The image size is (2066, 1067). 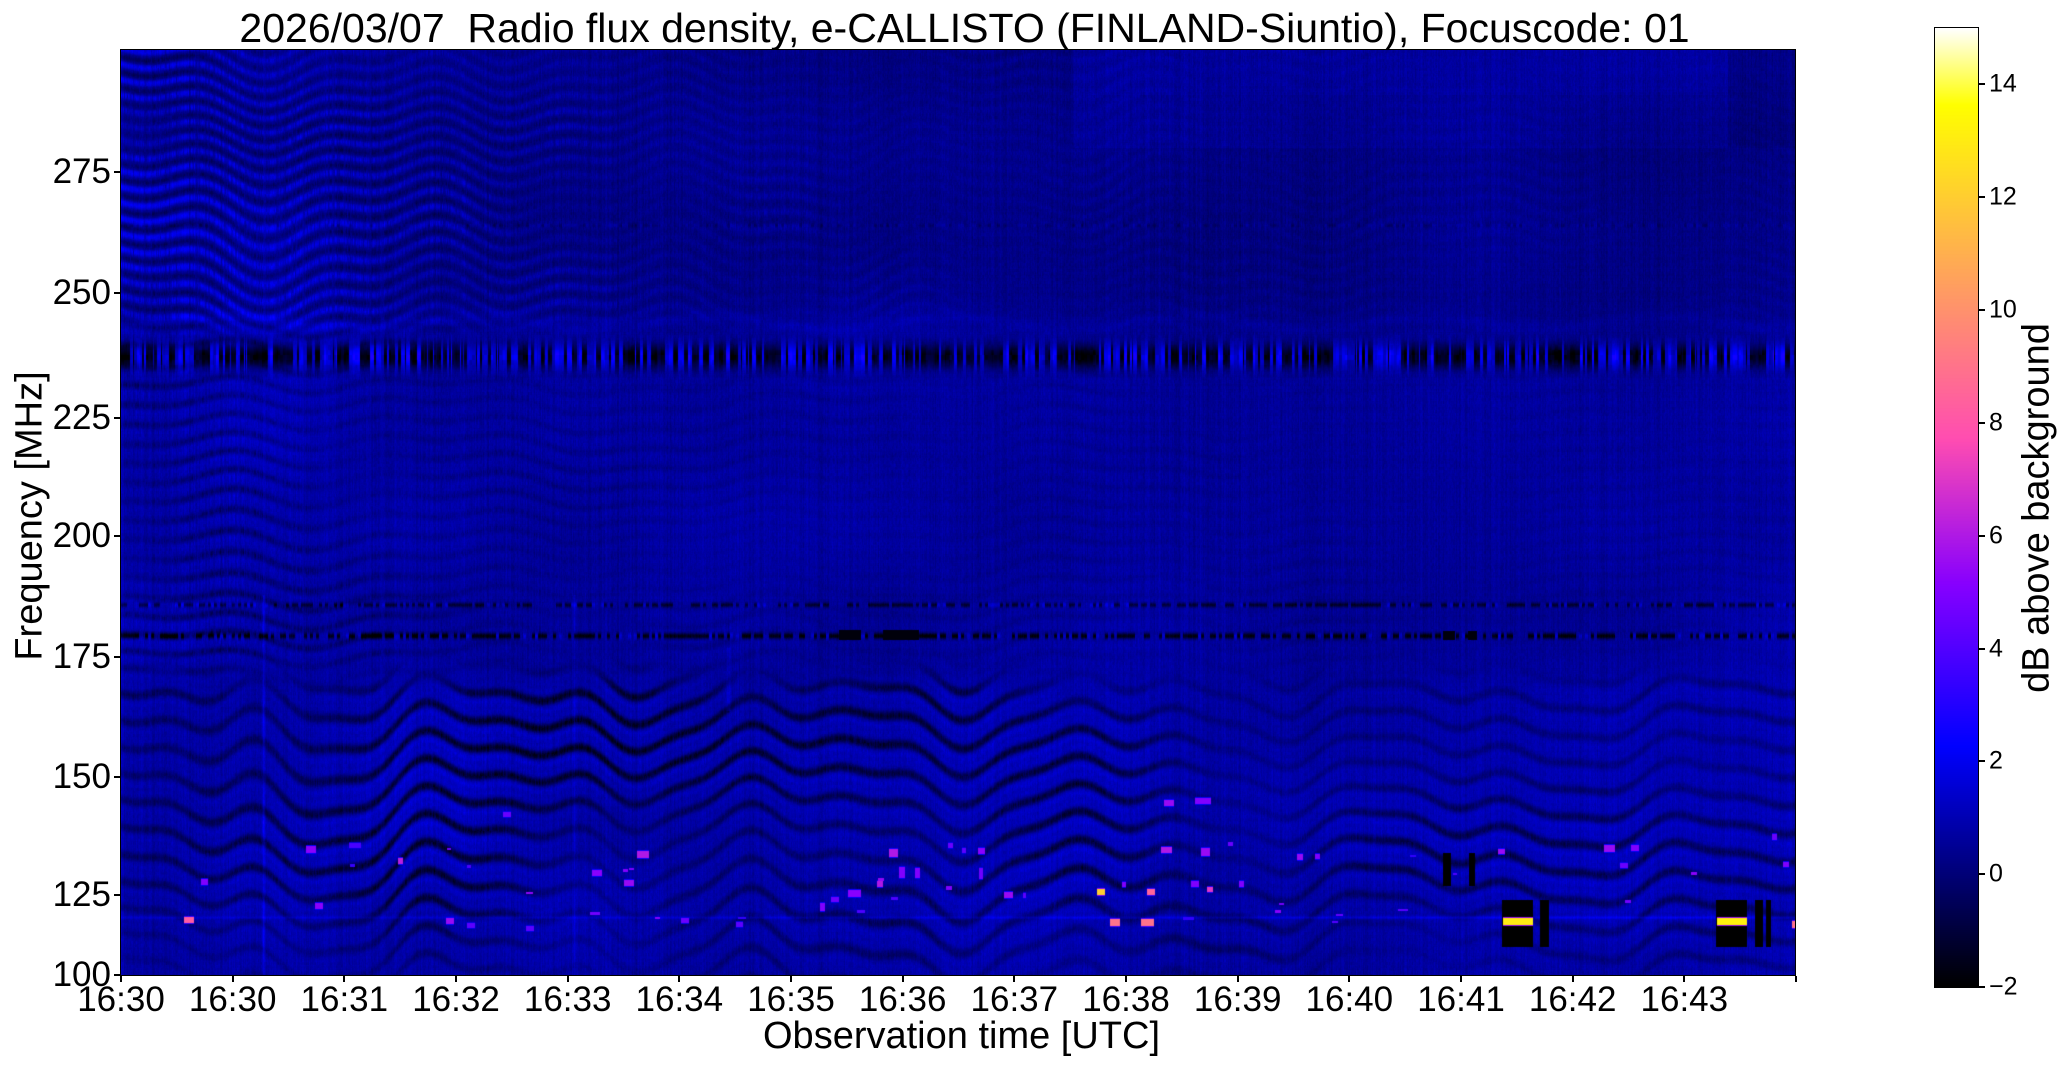 I want to click on y-tick-label: 250, so click(x=81, y=292).